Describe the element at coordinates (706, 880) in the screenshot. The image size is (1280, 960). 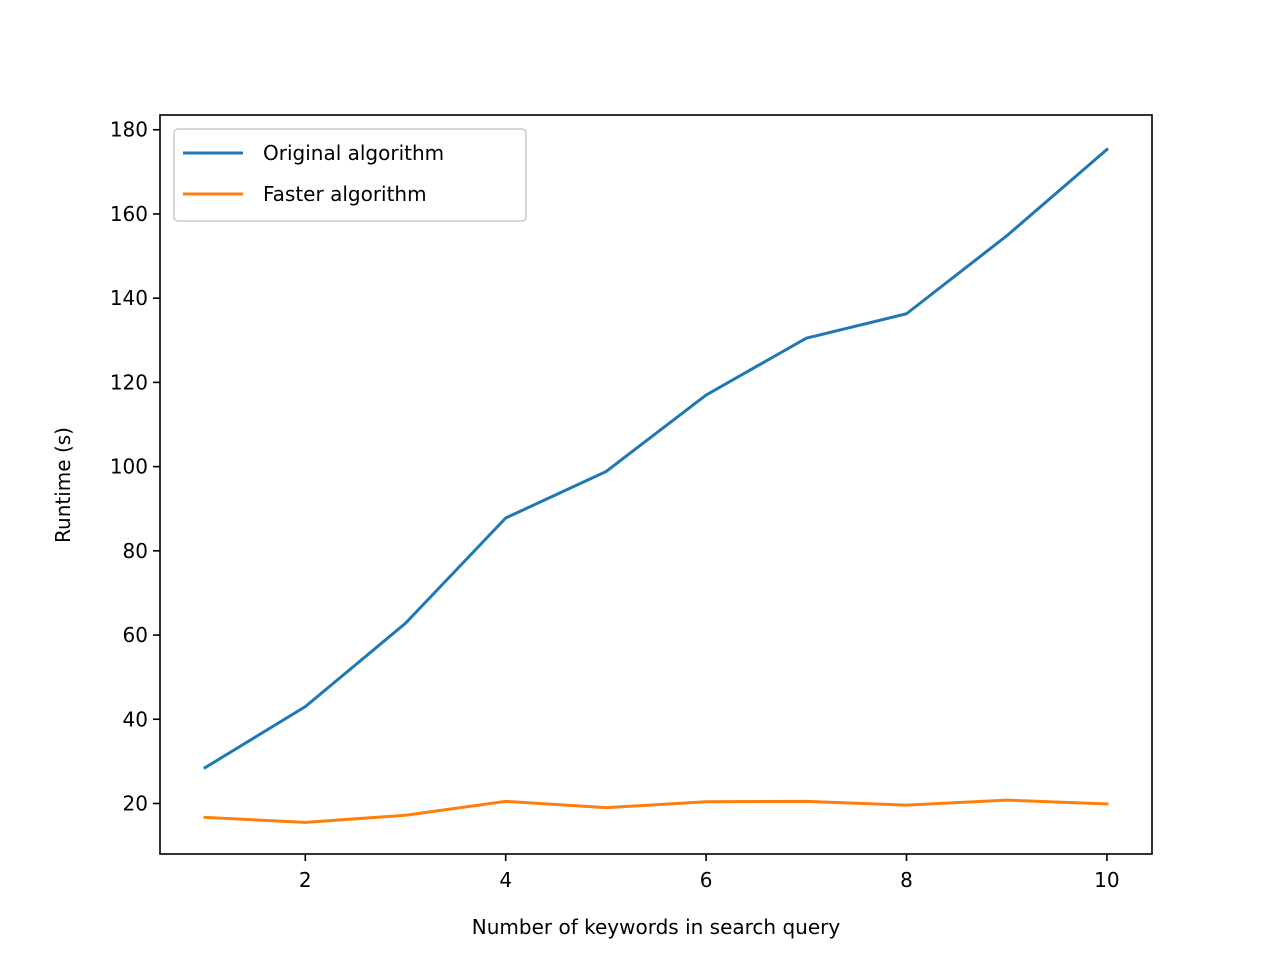
I see `x-tick-label: 6` at that location.